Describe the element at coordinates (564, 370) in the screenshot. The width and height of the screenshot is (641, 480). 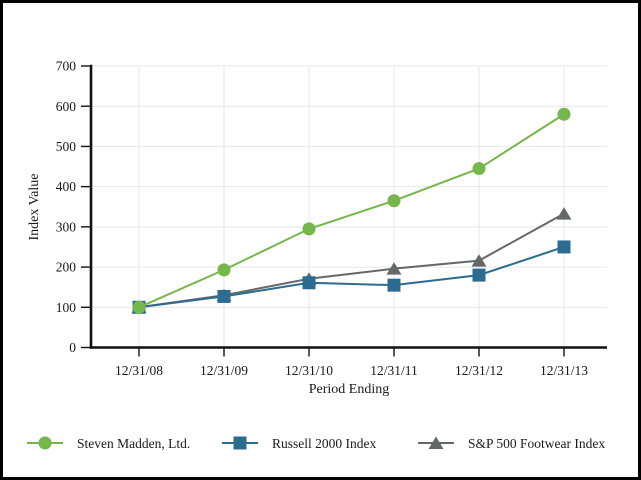
I see `x-tick-label: 12/31/13` at that location.